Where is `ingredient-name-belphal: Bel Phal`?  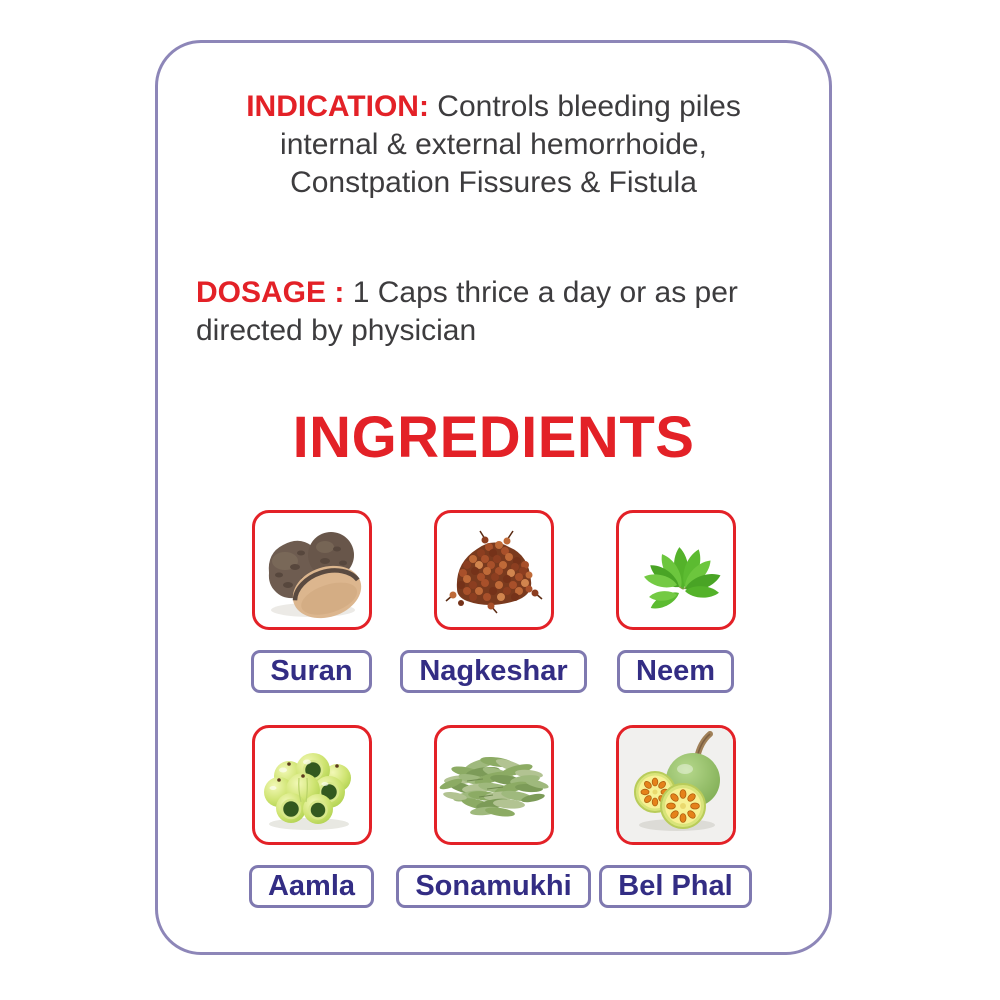
ingredient-name-belphal: Bel Phal is located at coordinates (675, 886).